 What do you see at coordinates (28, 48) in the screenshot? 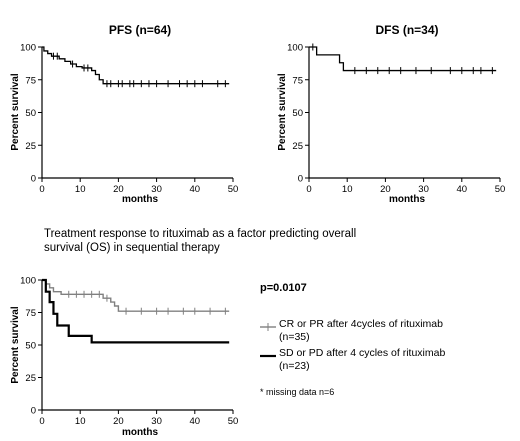
I see `pfs-y-tick-label: 100` at bounding box center [28, 48].